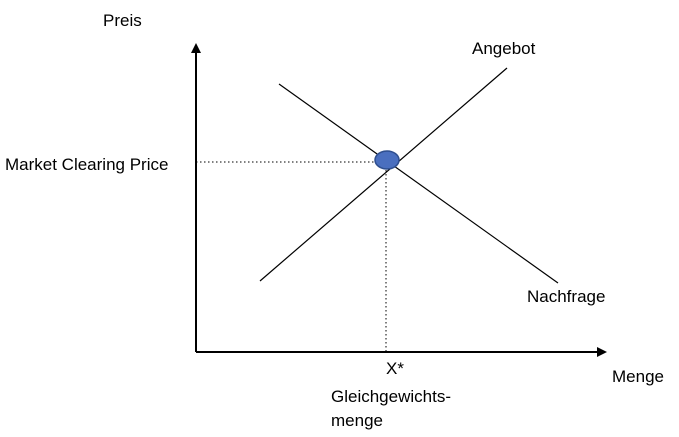  Describe the element at coordinates (122, 20) in the screenshot. I see `y-axis-label: Preis` at that location.